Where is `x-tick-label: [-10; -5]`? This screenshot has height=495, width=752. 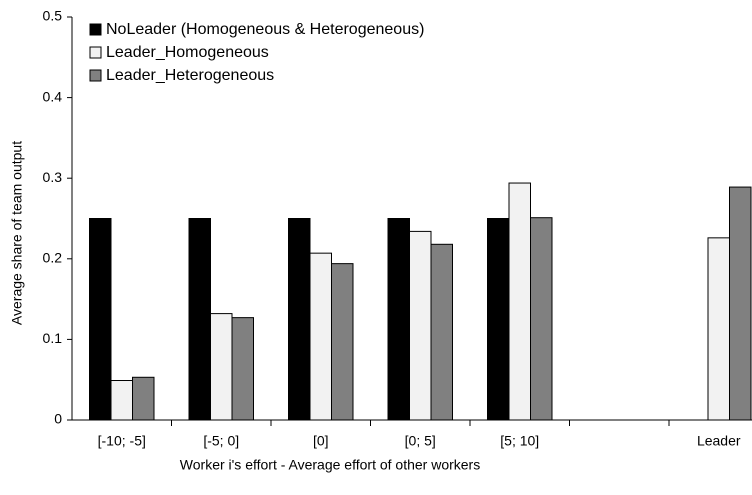
x-tick-label: [-10; -5] is located at coordinates (122, 441).